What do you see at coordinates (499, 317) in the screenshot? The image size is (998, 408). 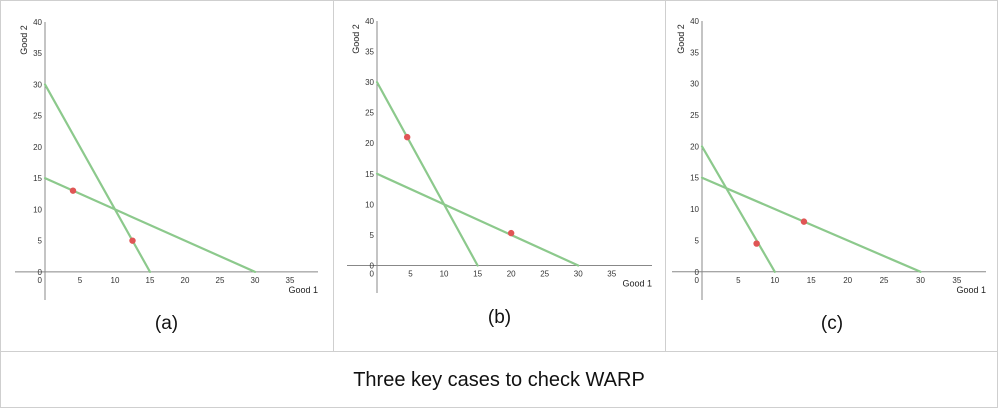 I see `panel-b-label: (b)` at bounding box center [499, 317].